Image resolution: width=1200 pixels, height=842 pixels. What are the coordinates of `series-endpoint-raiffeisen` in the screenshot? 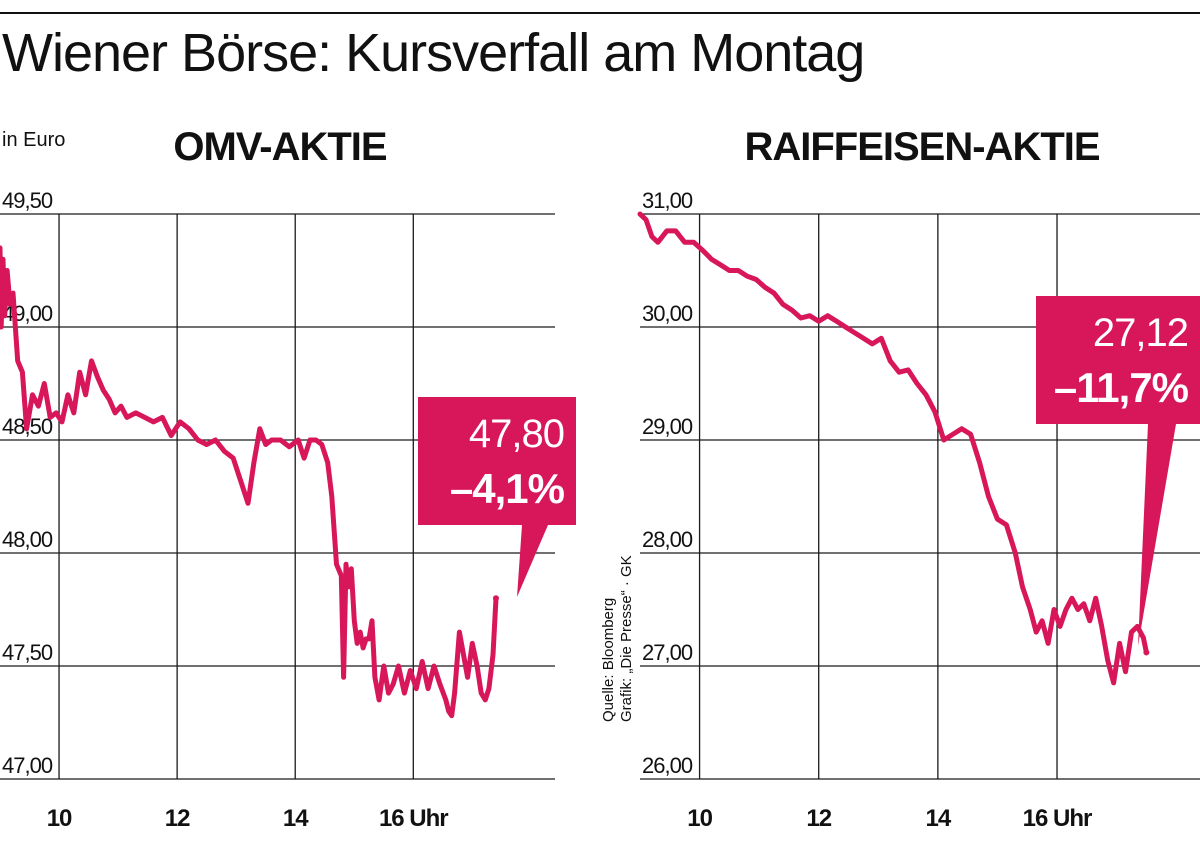 It's located at (1146, 652).